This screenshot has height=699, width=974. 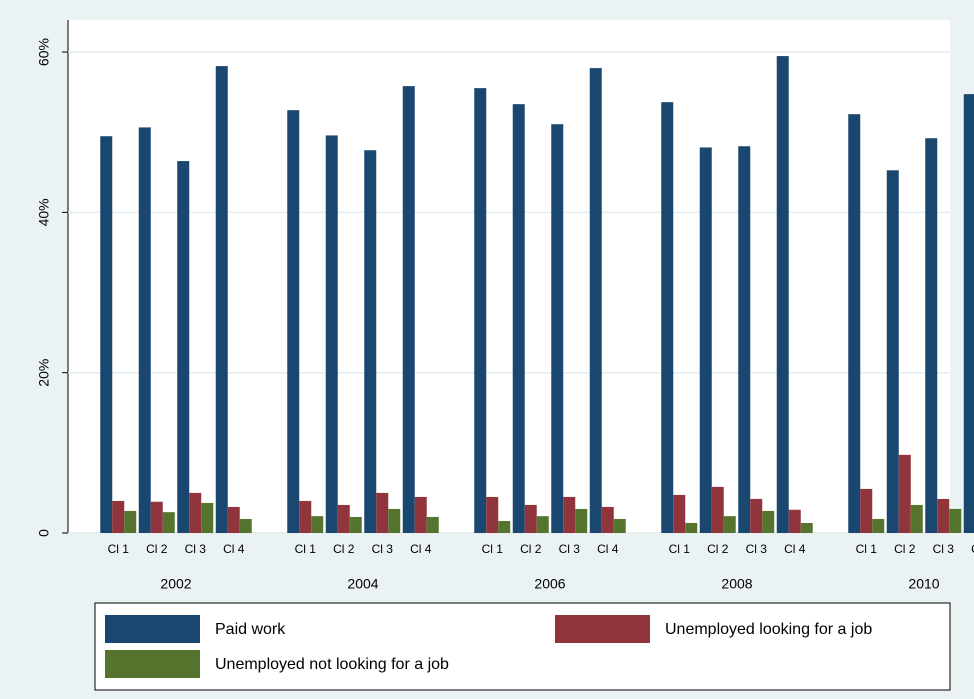 What do you see at coordinates (332, 664) in the screenshot?
I see `legend-label: Unemployed not looking for a job` at bounding box center [332, 664].